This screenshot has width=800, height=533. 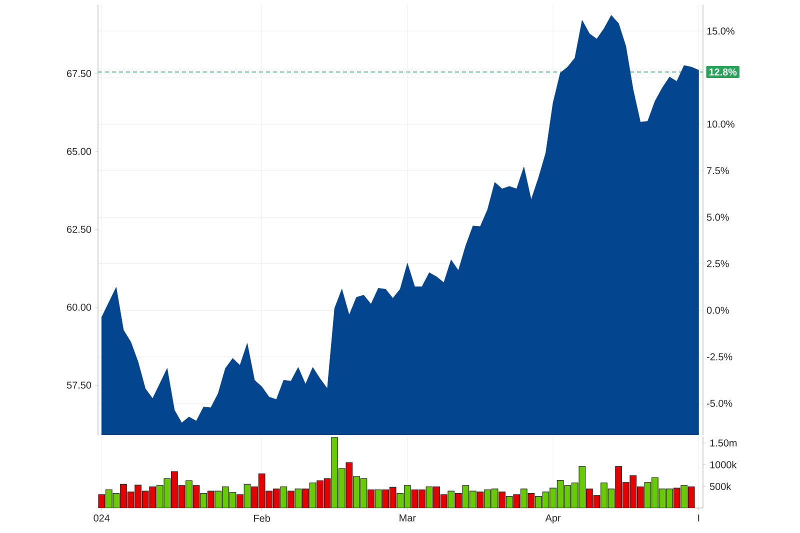 What do you see at coordinates (262, 518) in the screenshot?
I see `x-tick-label: Feb` at bounding box center [262, 518].